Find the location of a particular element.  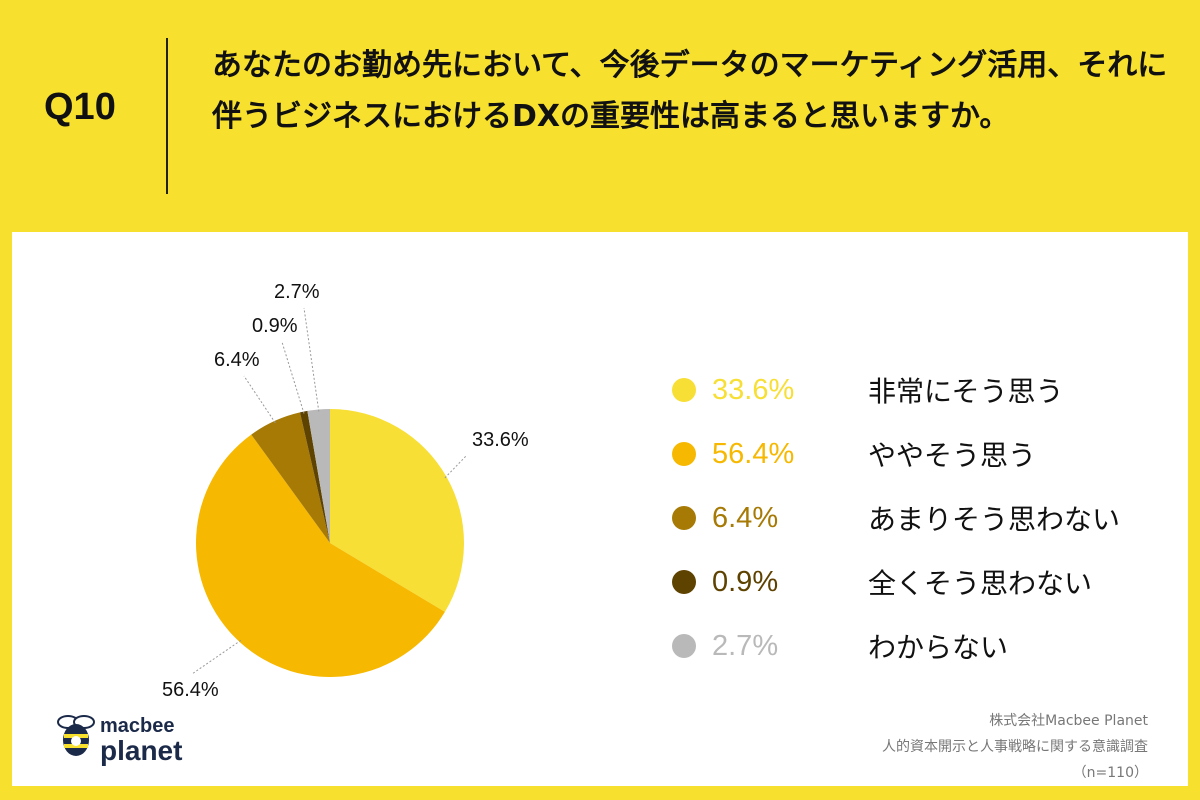

legend-percent: 33.6% is located at coordinates (753, 389).